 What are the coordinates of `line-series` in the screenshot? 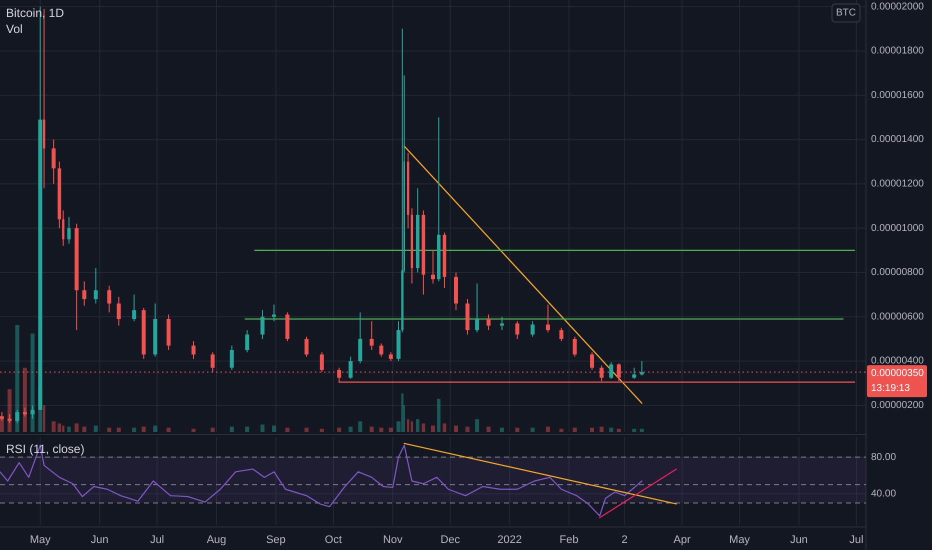 It's located at (321, 480).